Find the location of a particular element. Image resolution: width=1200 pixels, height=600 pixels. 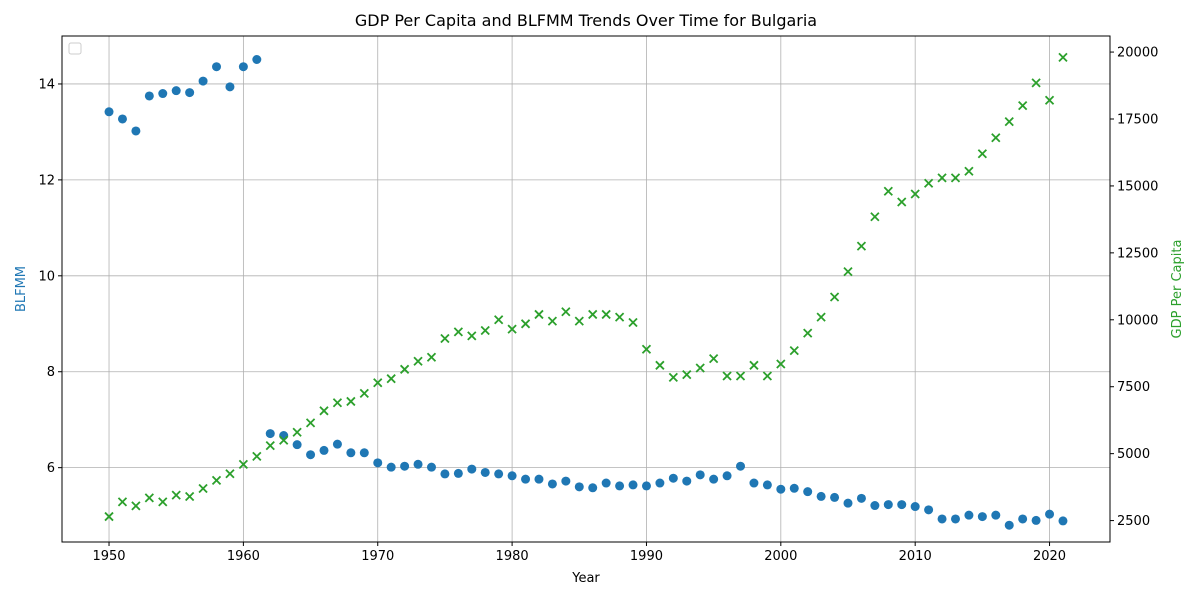

x-tick-label: 1970 is located at coordinates (377, 556).